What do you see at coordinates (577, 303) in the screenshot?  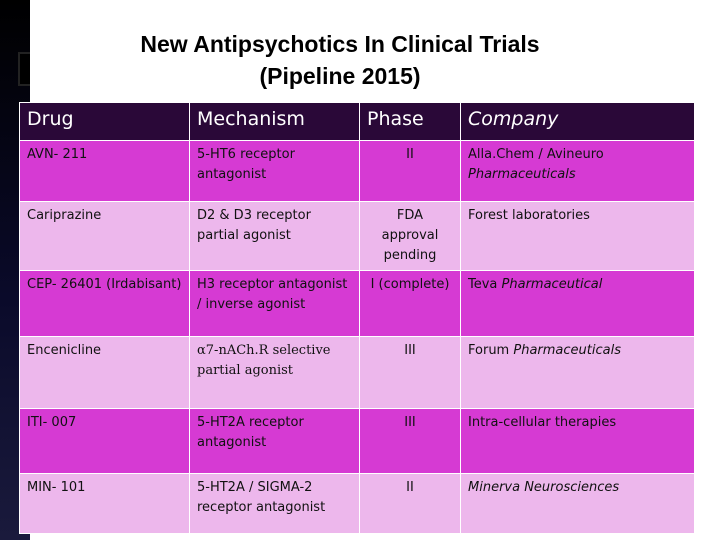 I see `company-cell: Teva Pharmaceutical` at bounding box center [577, 303].